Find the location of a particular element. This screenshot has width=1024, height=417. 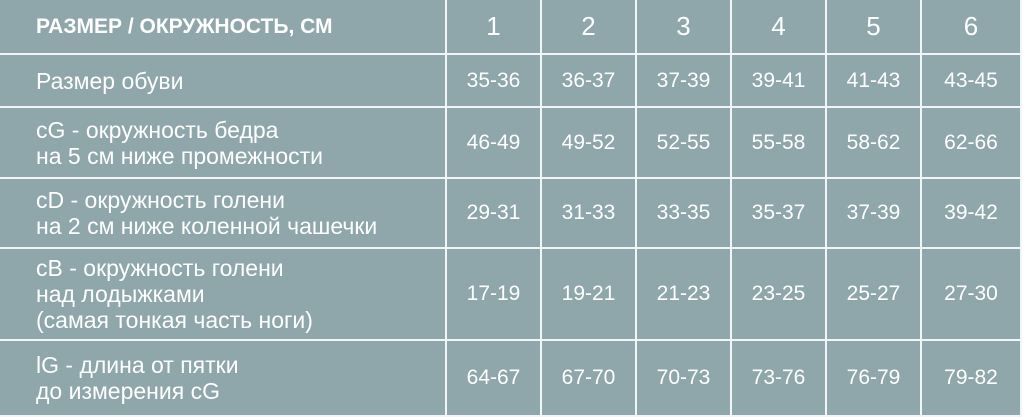

size-header: 6 is located at coordinates (971, 27).